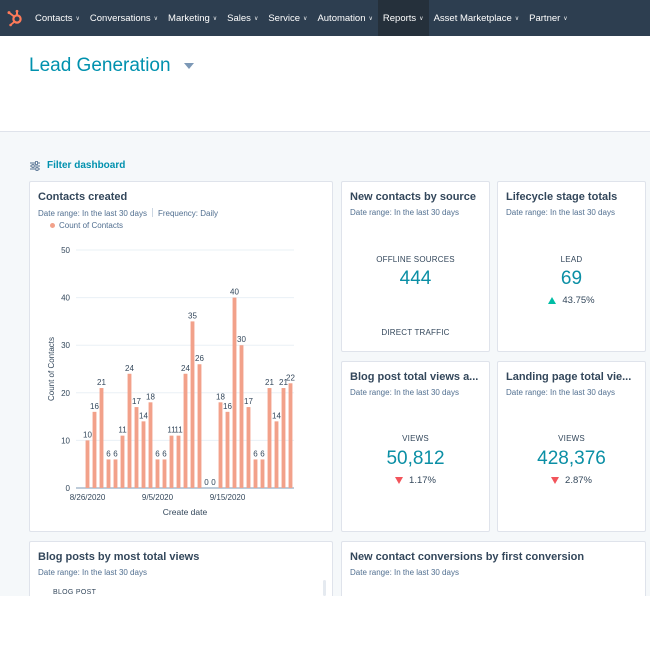  What do you see at coordinates (248, 401) in the screenshot?
I see `data-label: 17` at bounding box center [248, 401].